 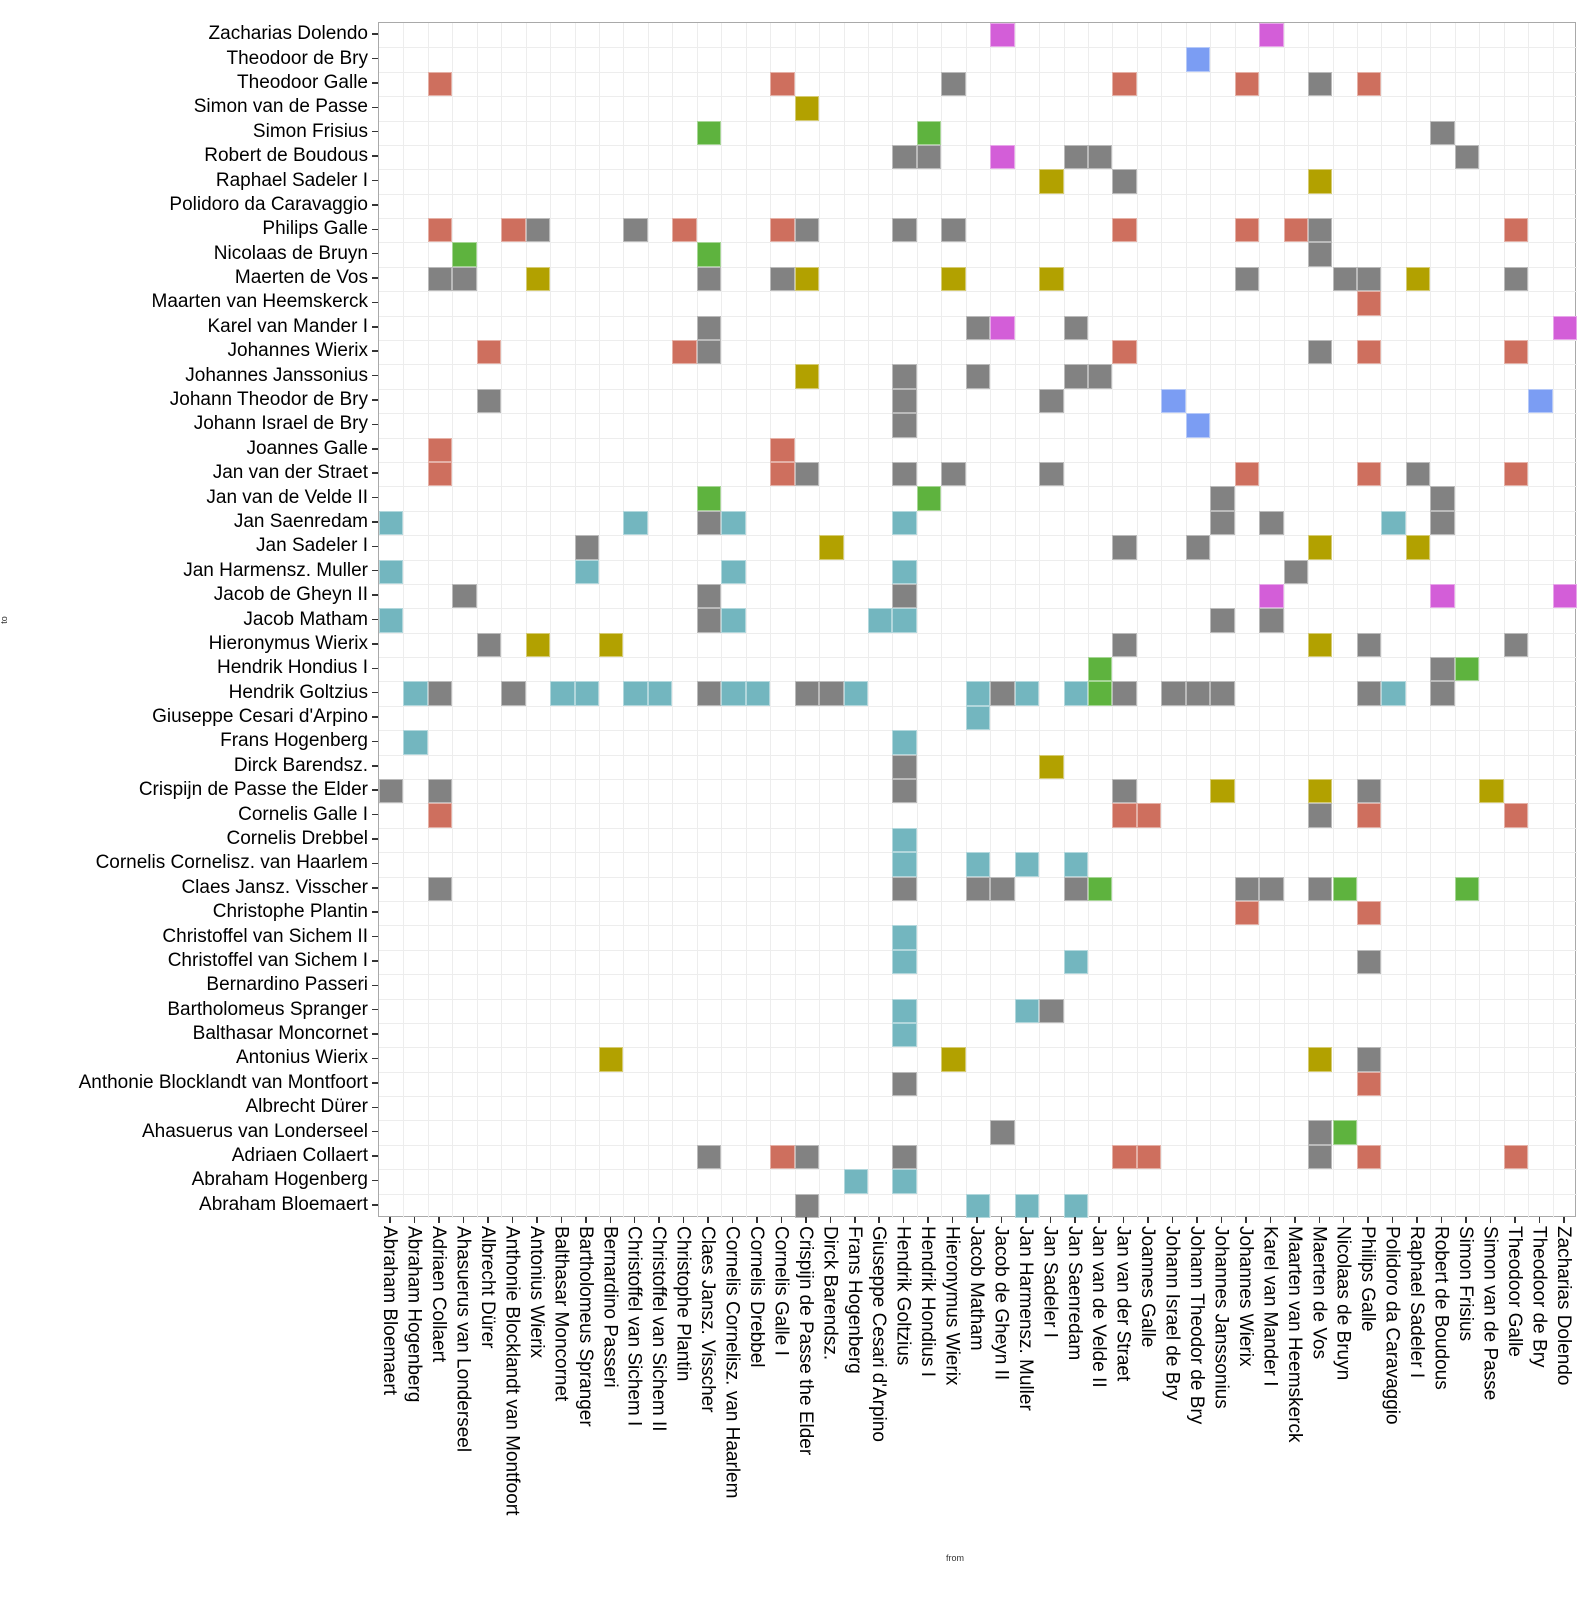 What do you see at coordinates (280, 424) in the screenshot?
I see `y-axis-tick-label: Johann Israel de Bry` at bounding box center [280, 424].